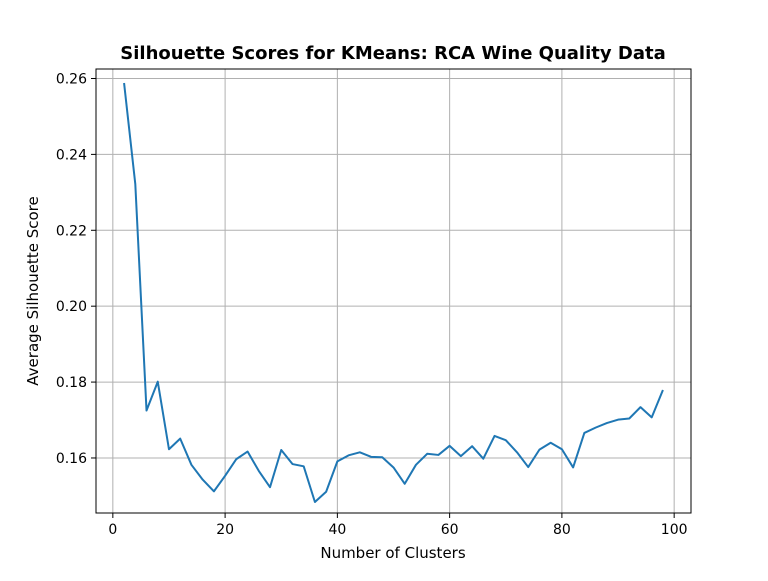  Describe the element at coordinates (392, 553) in the screenshot. I see `x-axis-label: Number of Clusters` at that location.